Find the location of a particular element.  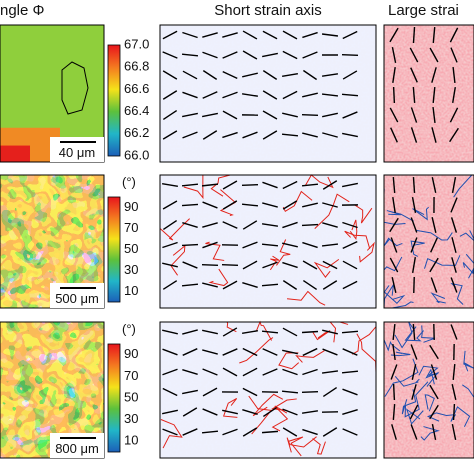

colorbar-unit: (°) is located at coordinates (129, 181).